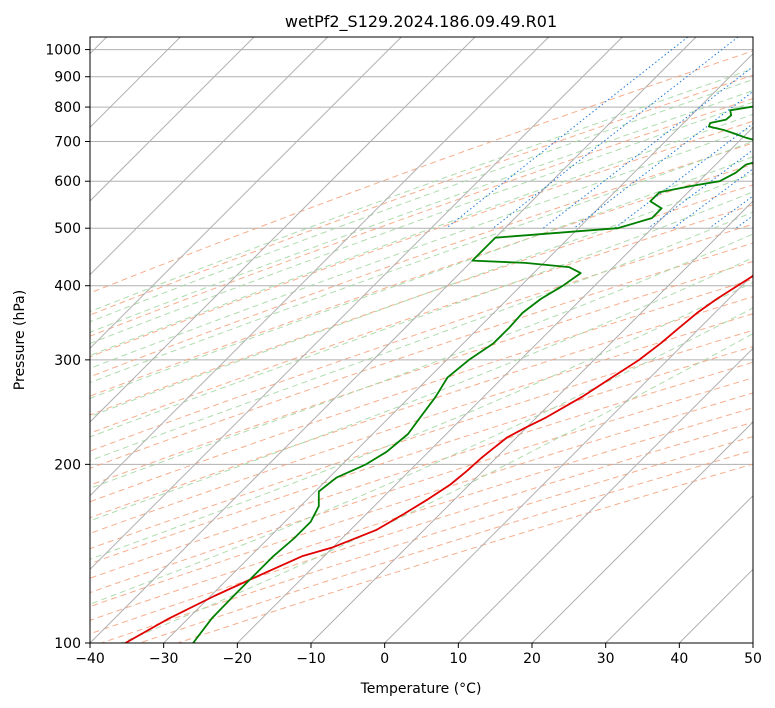 Image resolution: width=775 pixels, height=708 pixels. I want to click on x-tick-label: 10, so click(458, 659).